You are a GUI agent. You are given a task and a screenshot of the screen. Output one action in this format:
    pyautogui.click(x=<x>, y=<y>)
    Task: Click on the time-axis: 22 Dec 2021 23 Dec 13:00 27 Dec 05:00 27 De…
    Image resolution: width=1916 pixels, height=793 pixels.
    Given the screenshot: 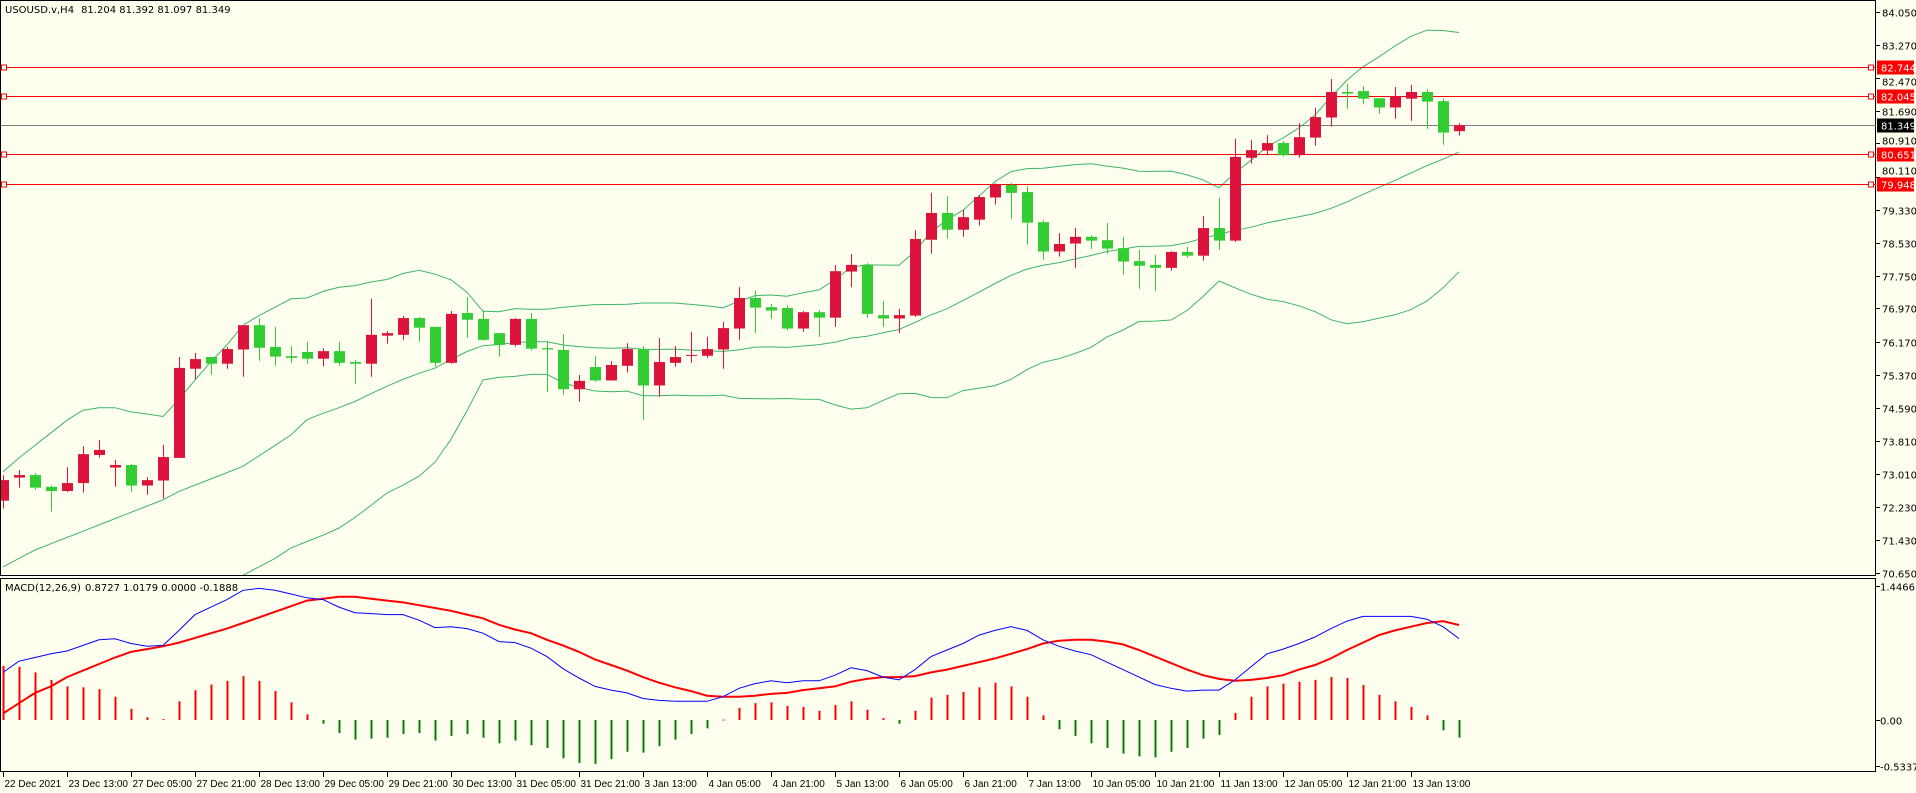 What is the action you would take?
    pyautogui.click(x=737, y=781)
    